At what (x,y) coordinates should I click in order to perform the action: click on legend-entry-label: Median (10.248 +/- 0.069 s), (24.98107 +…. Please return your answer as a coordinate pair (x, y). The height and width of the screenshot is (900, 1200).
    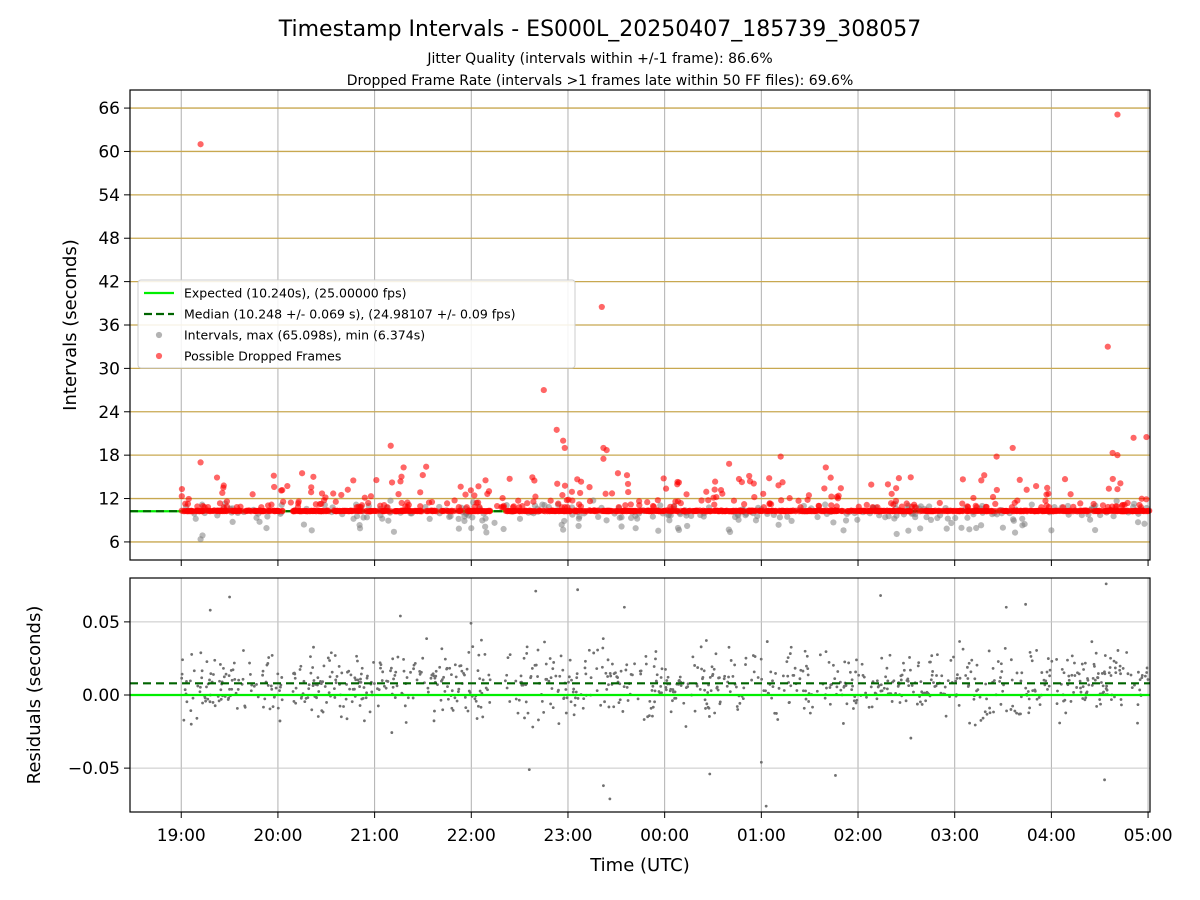
    Looking at the image, I should click on (349, 314).